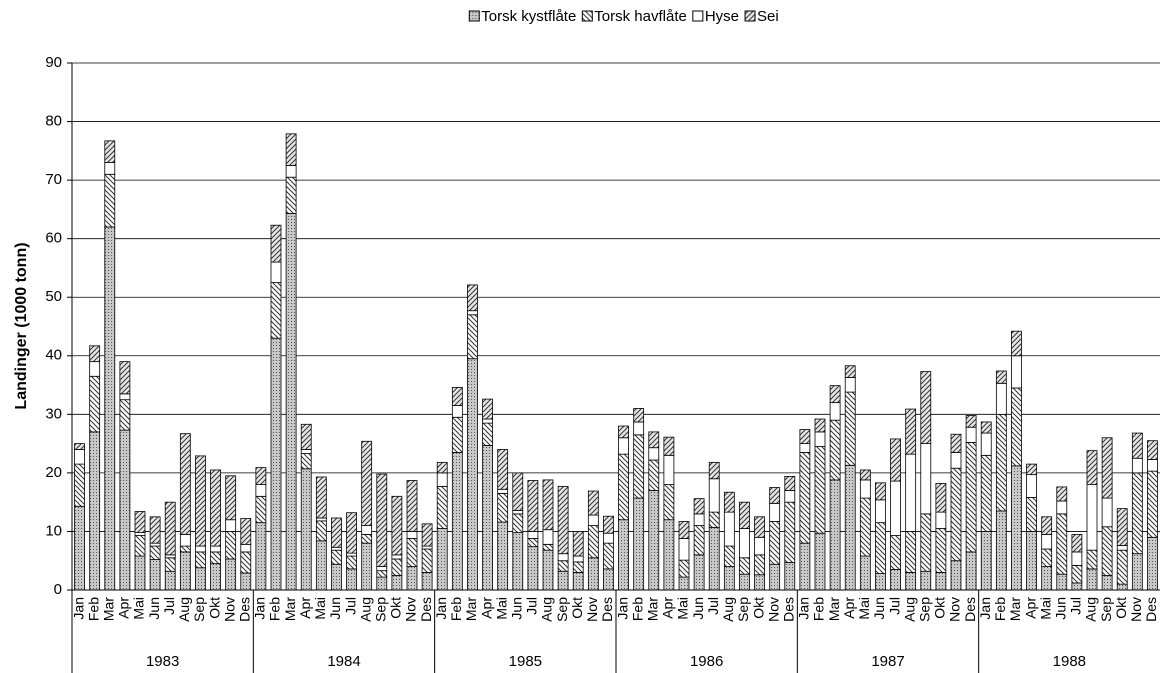 This screenshot has width=1160, height=673. What do you see at coordinates (139, 608) in the screenshot?
I see `x-tick-label: Mai` at bounding box center [139, 608].